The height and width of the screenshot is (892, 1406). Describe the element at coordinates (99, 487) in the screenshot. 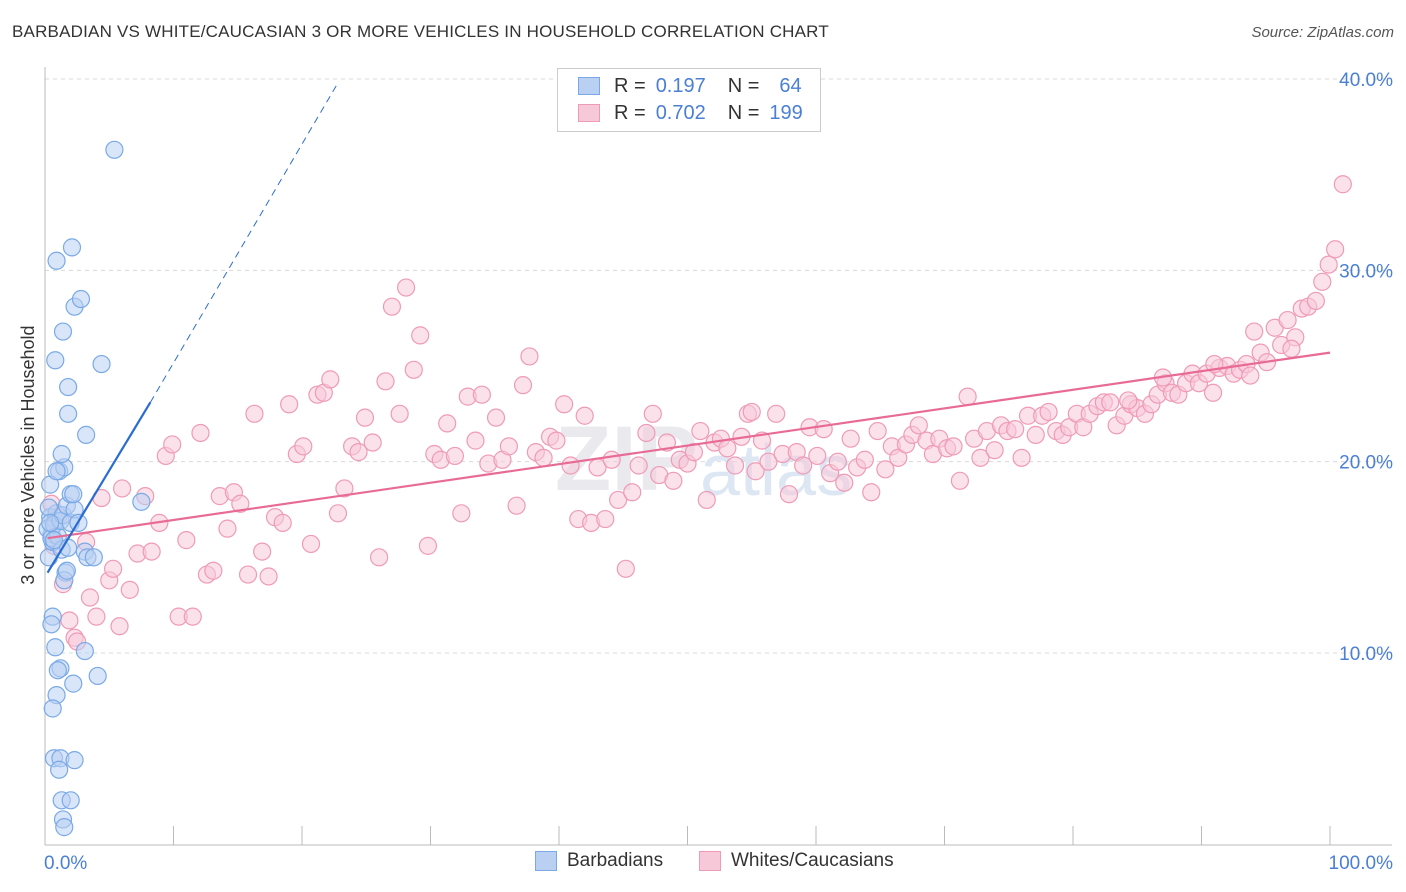

I see `barbadians-trend-line` at that location.